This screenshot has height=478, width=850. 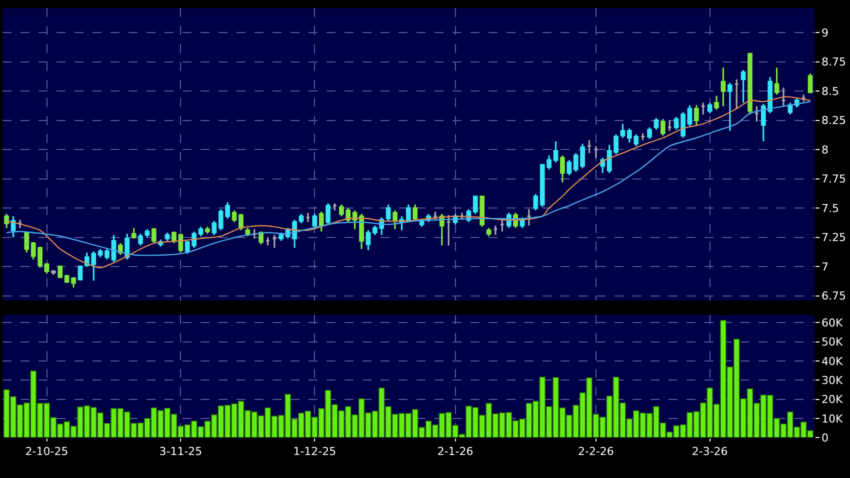 I want to click on y-tick-label: 8.75, so click(x=834, y=62).